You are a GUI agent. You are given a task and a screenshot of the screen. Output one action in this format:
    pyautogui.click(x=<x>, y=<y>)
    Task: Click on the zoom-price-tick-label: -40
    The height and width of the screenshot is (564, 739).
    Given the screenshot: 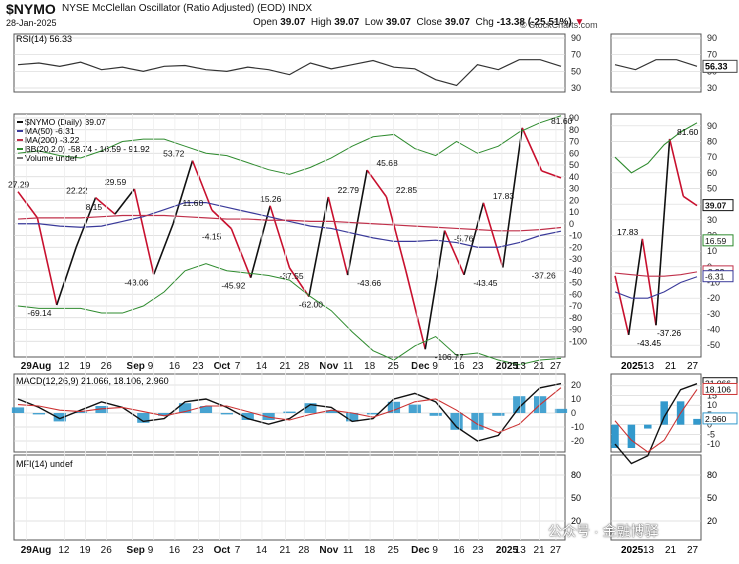 What is the action you would take?
    pyautogui.click(x=713, y=330)
    